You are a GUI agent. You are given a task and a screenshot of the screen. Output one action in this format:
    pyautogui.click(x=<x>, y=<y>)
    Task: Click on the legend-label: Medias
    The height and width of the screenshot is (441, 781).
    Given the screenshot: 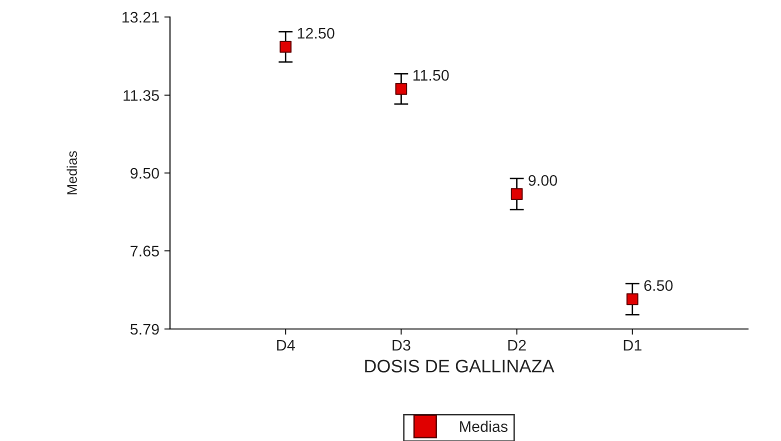 What is the action you would take?
    pyautogui.click(x=484, y=426)
    